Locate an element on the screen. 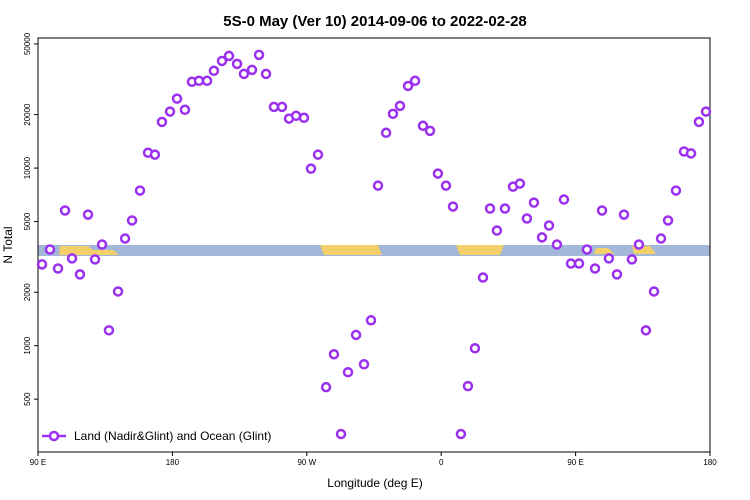 This screenshot has width=750, height=500. y-tick-label: 20000 is located at coordinates (27, 114).